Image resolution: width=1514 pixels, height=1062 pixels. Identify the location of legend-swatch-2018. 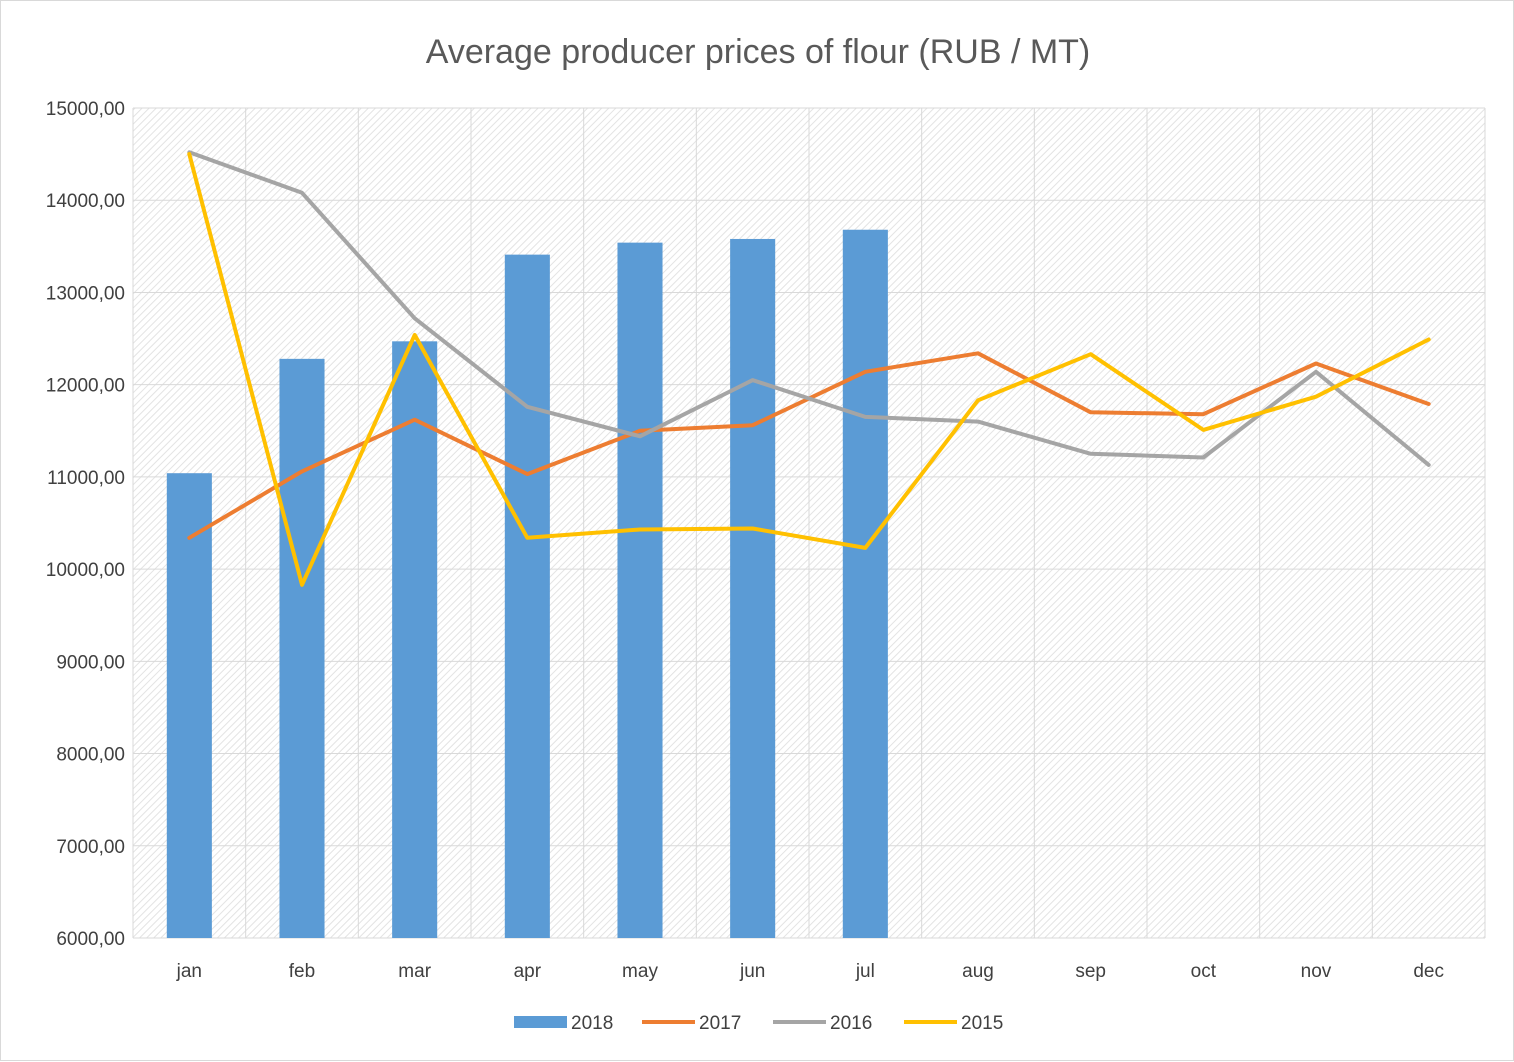
(540, 1022).